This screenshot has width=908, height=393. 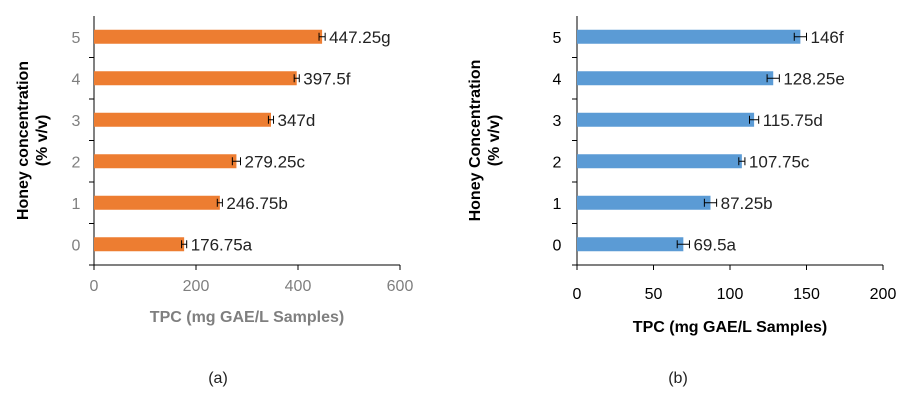 I want to click on data-label: 397.5f, so click(x=327, y=78).